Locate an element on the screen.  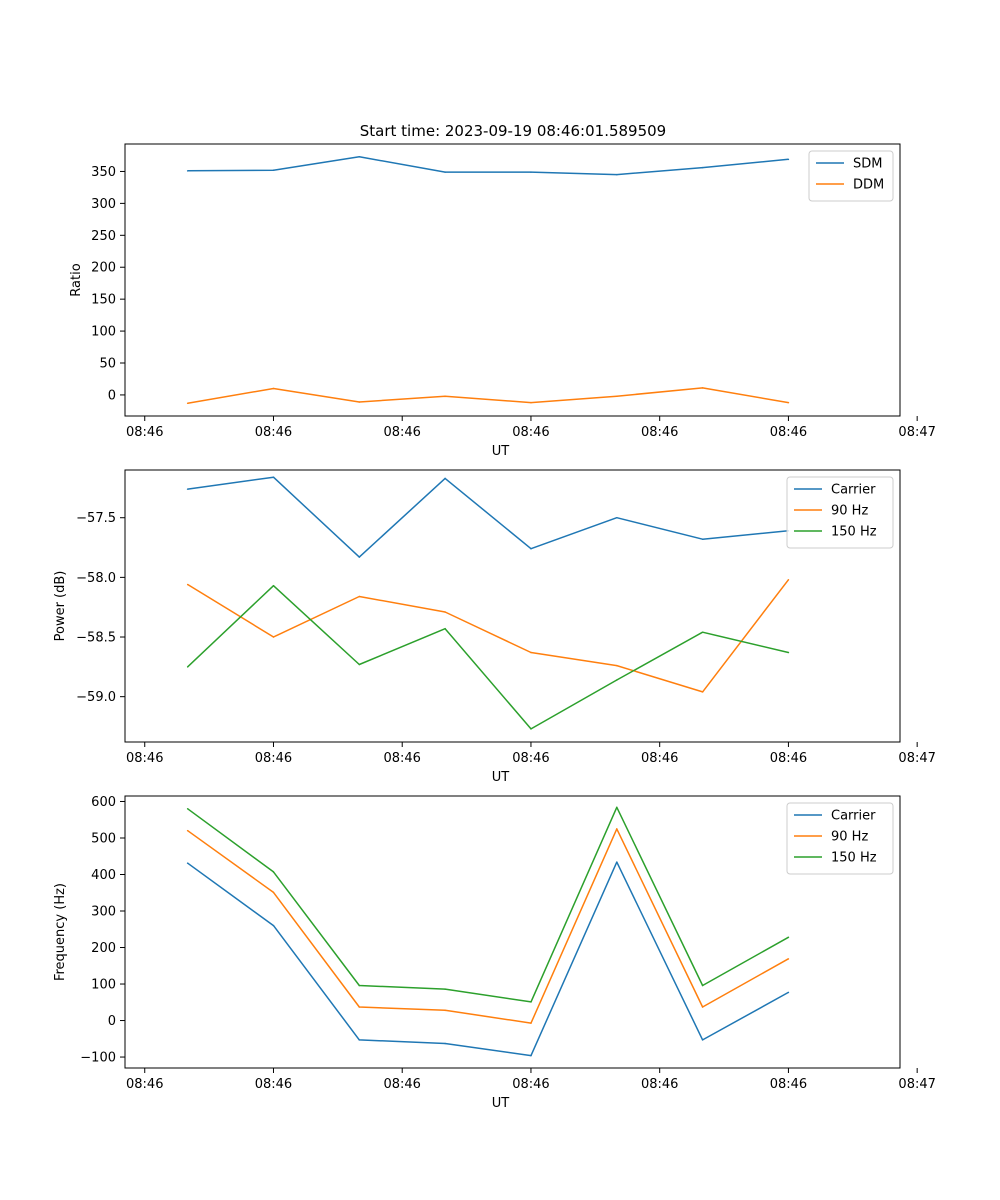
legend-label: DDM is located at coordinates (868, 185).